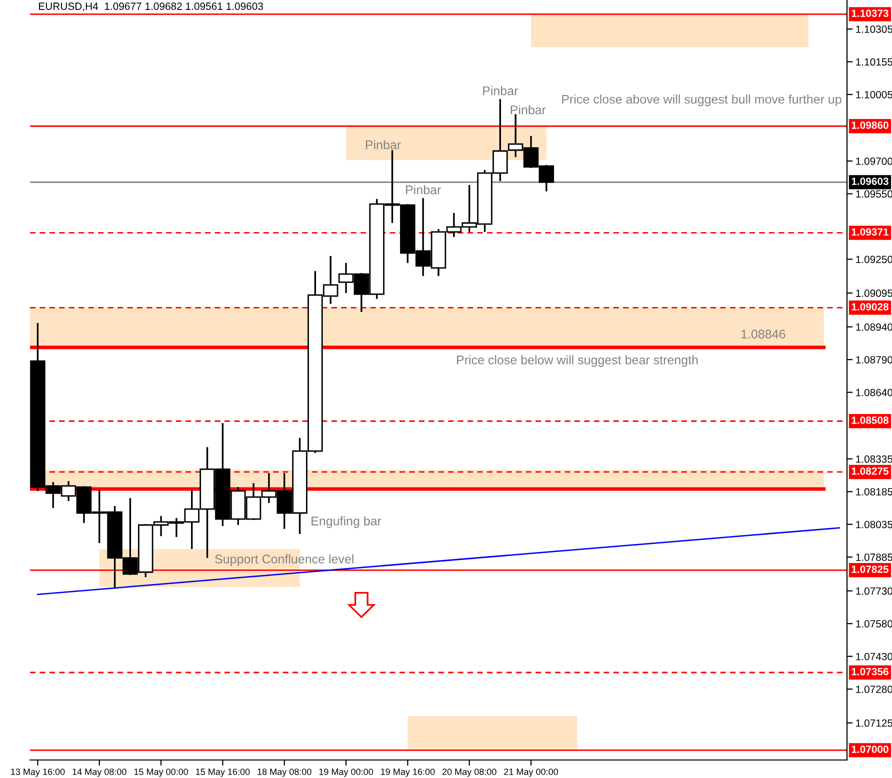  I want to click on x-tick-label: 19 May 00:00, so click(346, 772).